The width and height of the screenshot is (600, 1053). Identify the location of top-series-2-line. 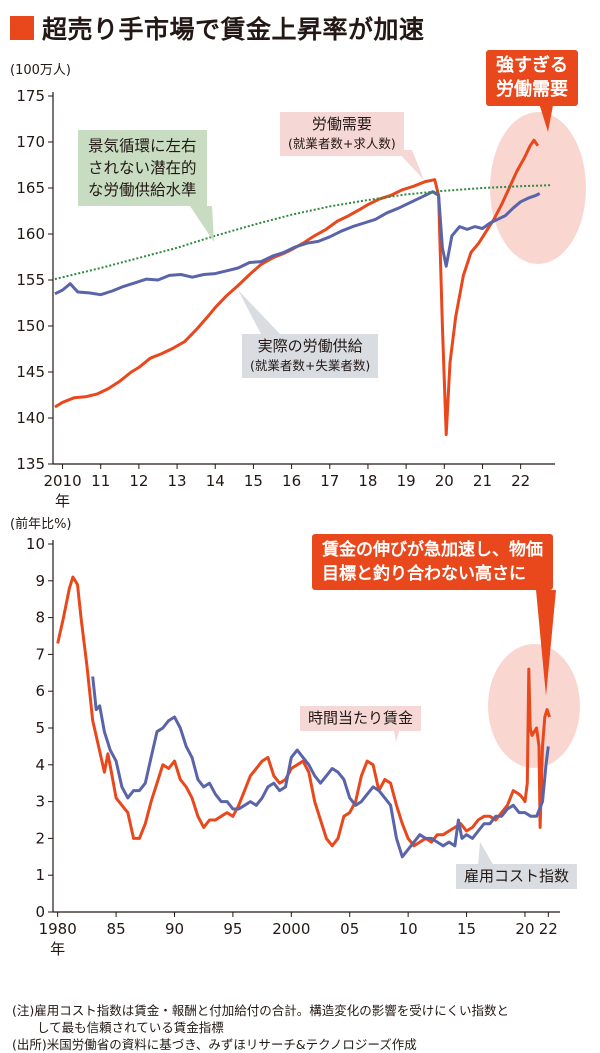
(303, 232).